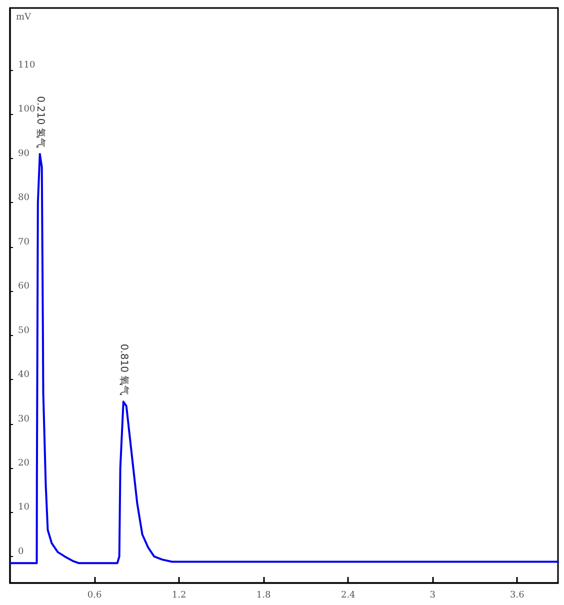 Image resolution: width=564 pixels, height=605 pixels. What do you see at coordinates (348, 595) in the screenshot?
I see `x-tick-label: 2.4` at bounding box center [348, 595].